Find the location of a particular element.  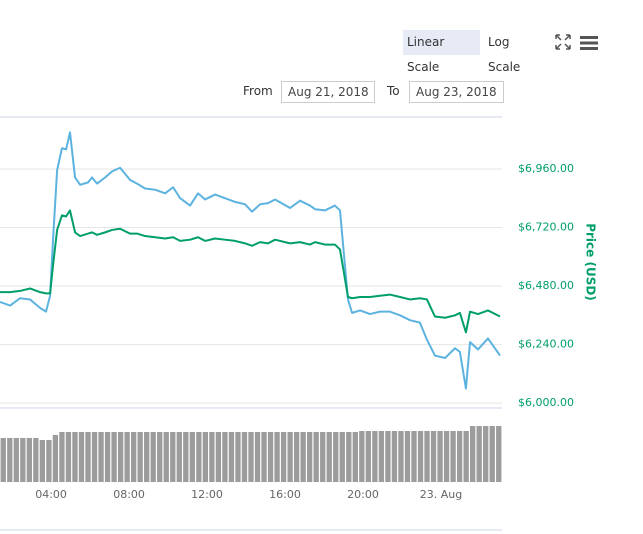

to-input: Aug 23, 2018 is located at coordinates (456, 92).